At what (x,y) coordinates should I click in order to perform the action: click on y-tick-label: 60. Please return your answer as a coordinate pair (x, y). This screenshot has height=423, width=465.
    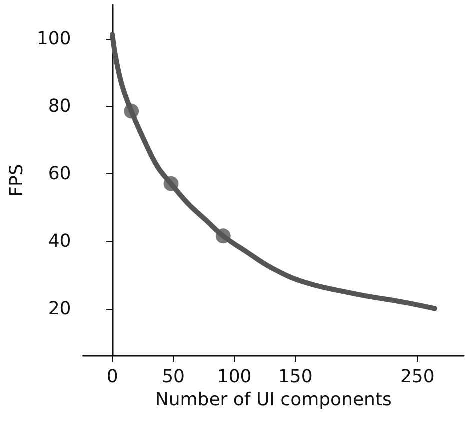
    Looking at the image, I should click on (60, 173).